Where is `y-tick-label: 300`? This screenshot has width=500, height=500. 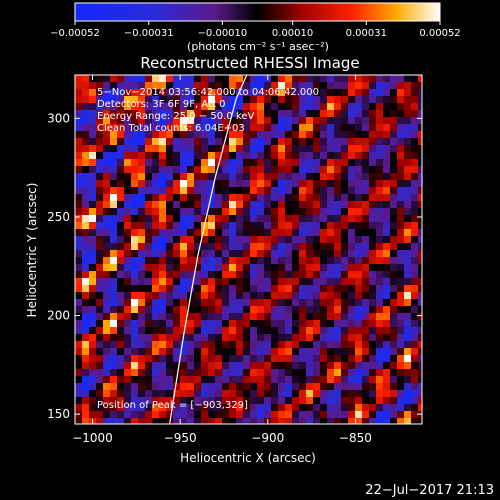
y-tick-label: 300 is located at coordinates (58, 118).